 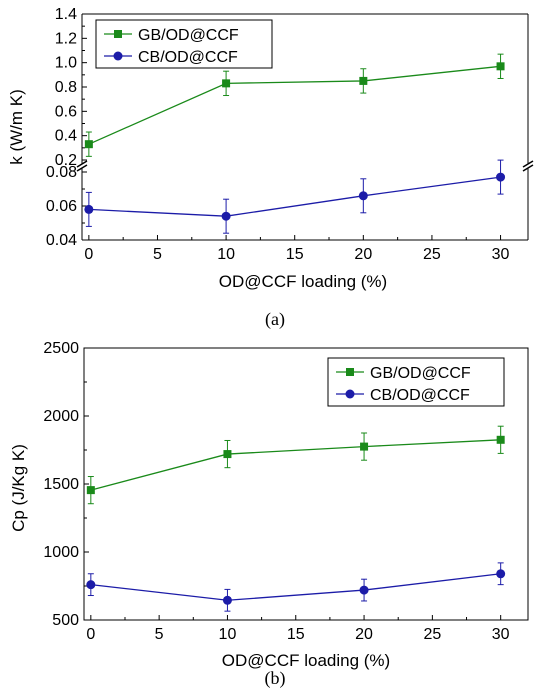 What do you see at coordinates (66, 136) in the screenshot?
I see `y-upper-tick-label-1: 0.4` at bounding box center [66, 136].